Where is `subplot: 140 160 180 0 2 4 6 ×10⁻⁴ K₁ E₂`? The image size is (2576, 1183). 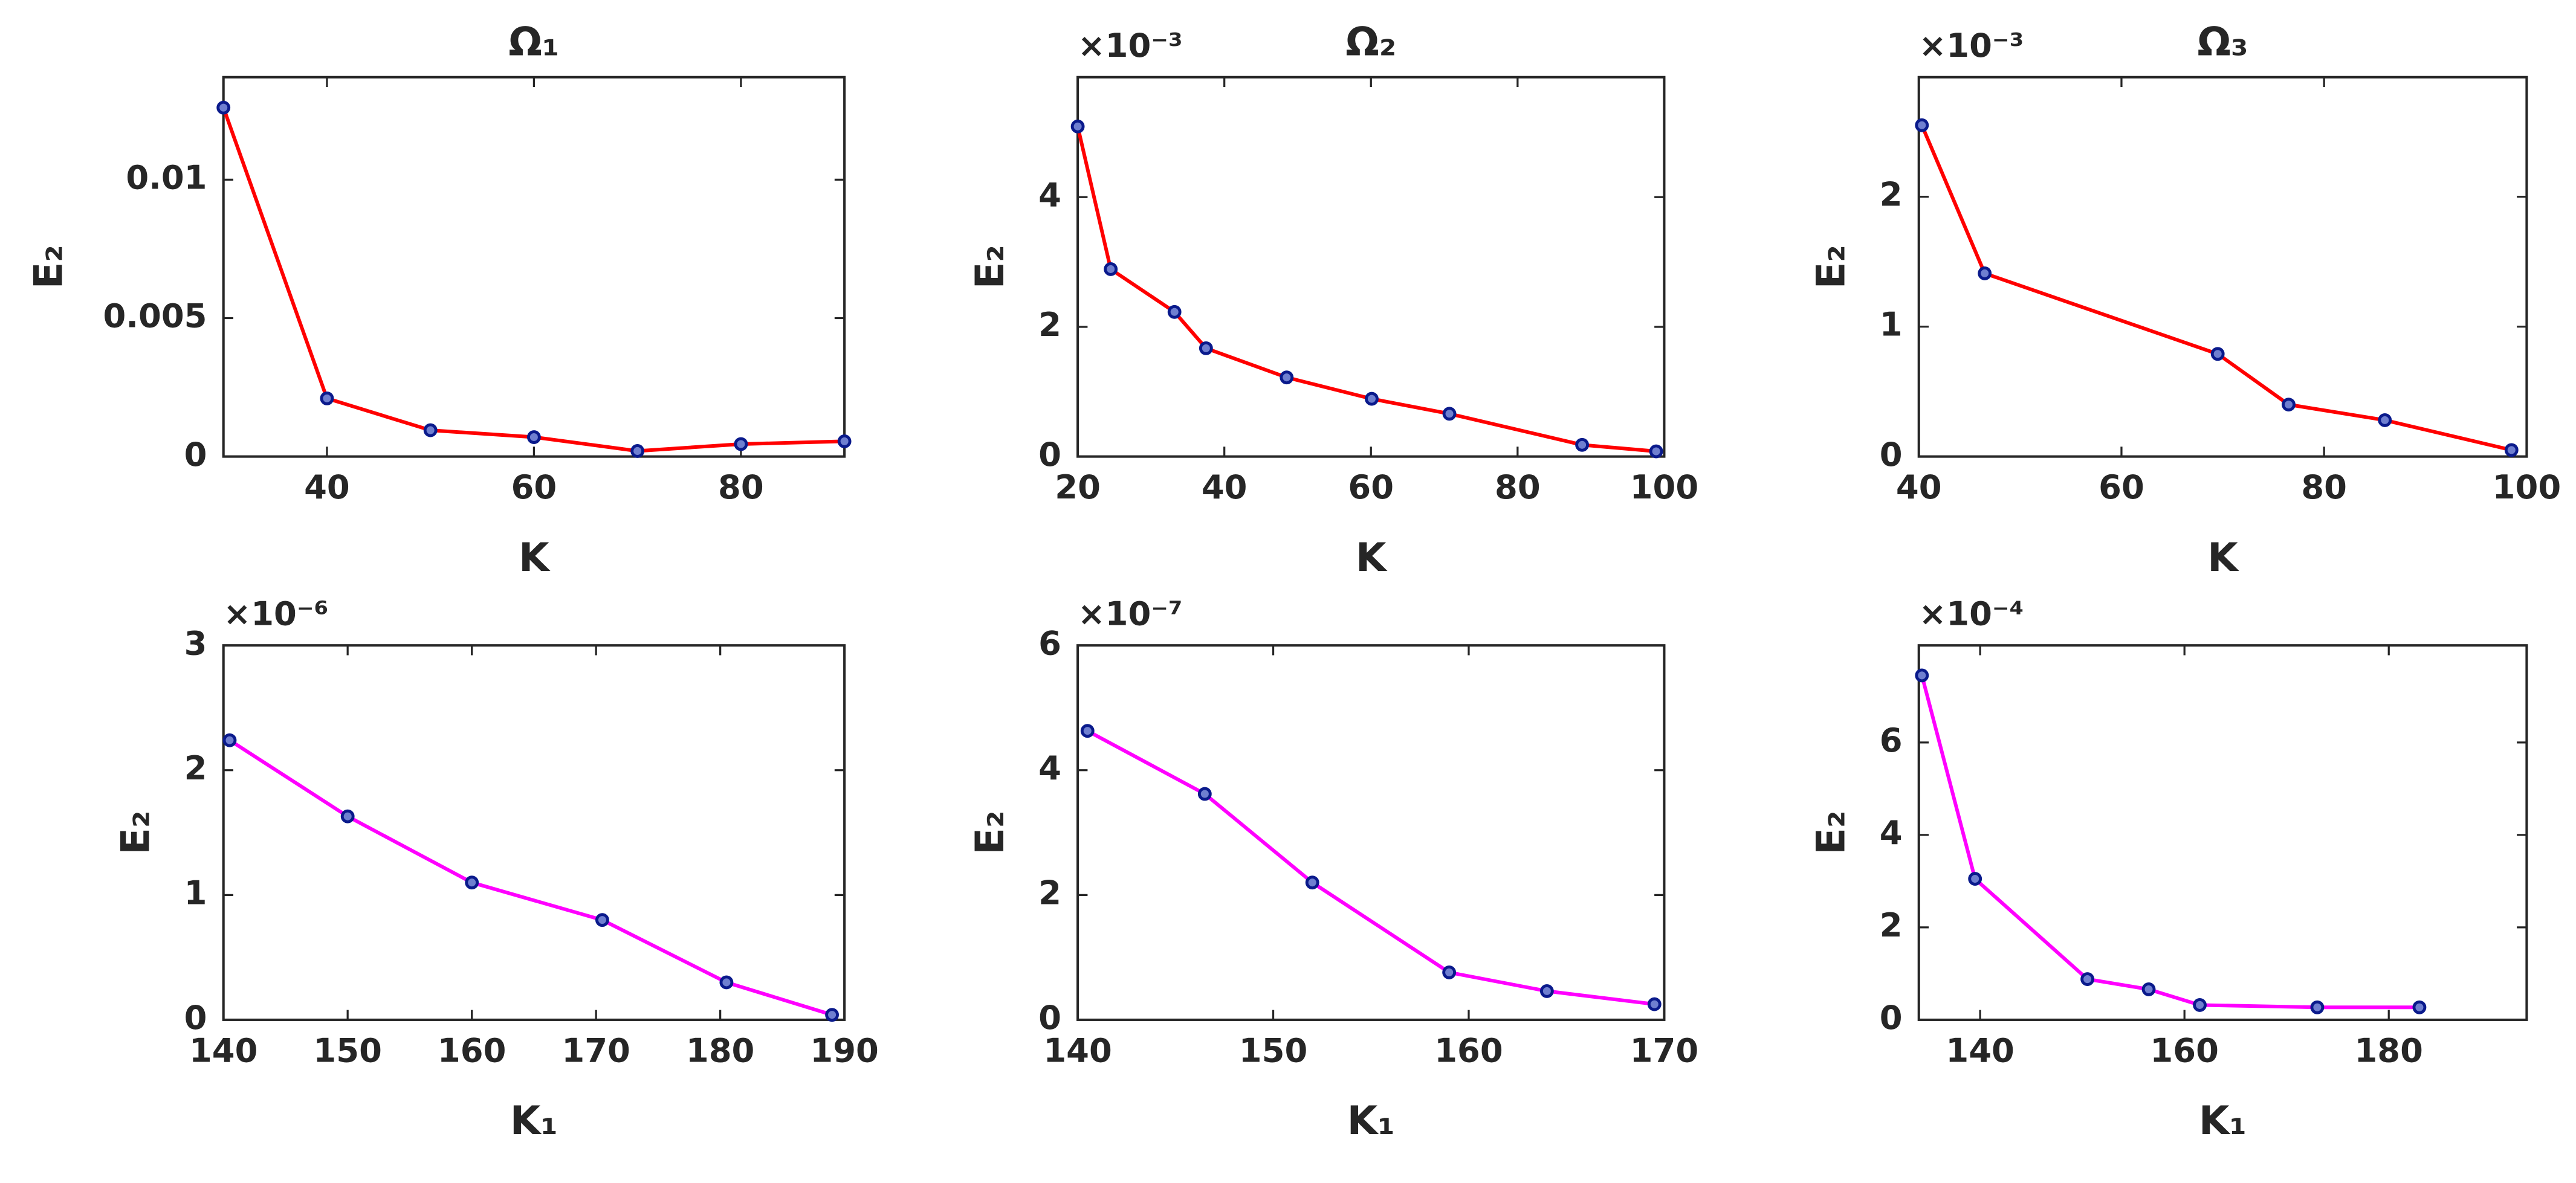
subplot: 140 160 180 0 2 4 6 ×10⁻⁴ K₁ E₂ is located at coordinates (2168, 870).